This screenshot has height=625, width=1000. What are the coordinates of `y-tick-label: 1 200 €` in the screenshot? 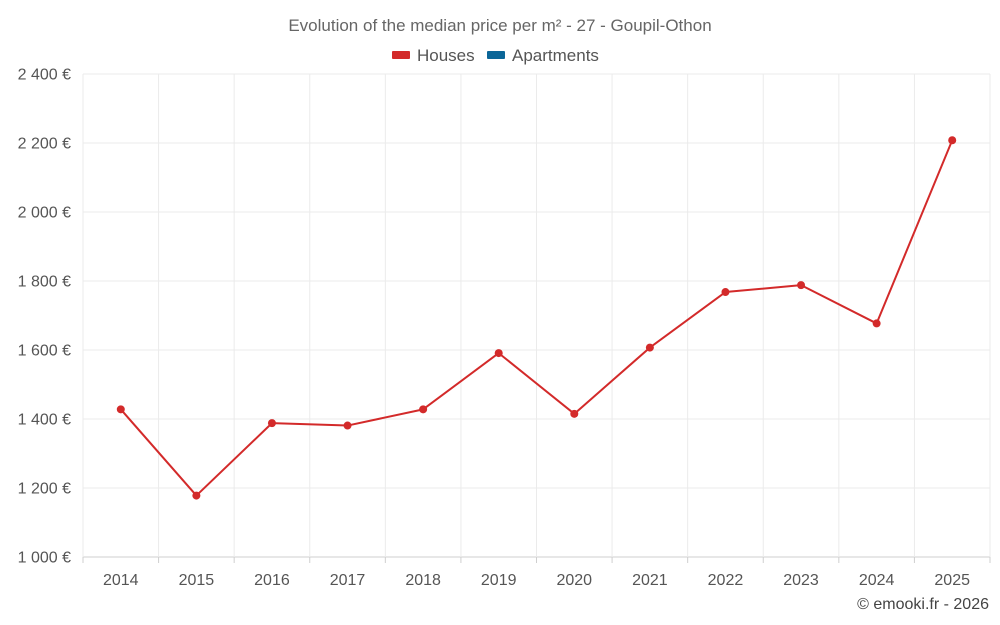 It's located at (44, 489).